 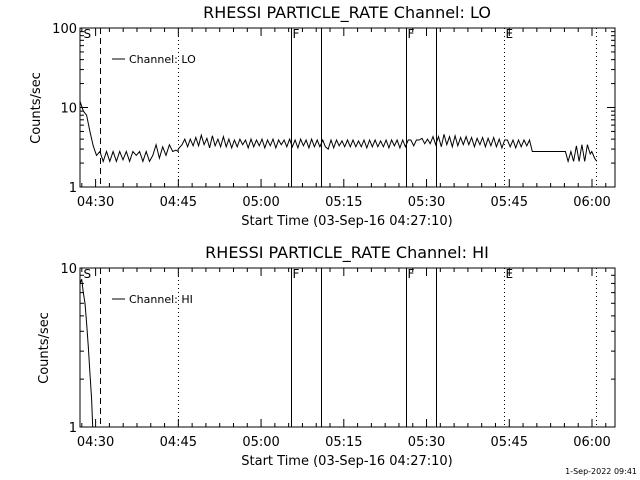 I want to click on legend-label: Channel: LO, so click(x=162, y=59).